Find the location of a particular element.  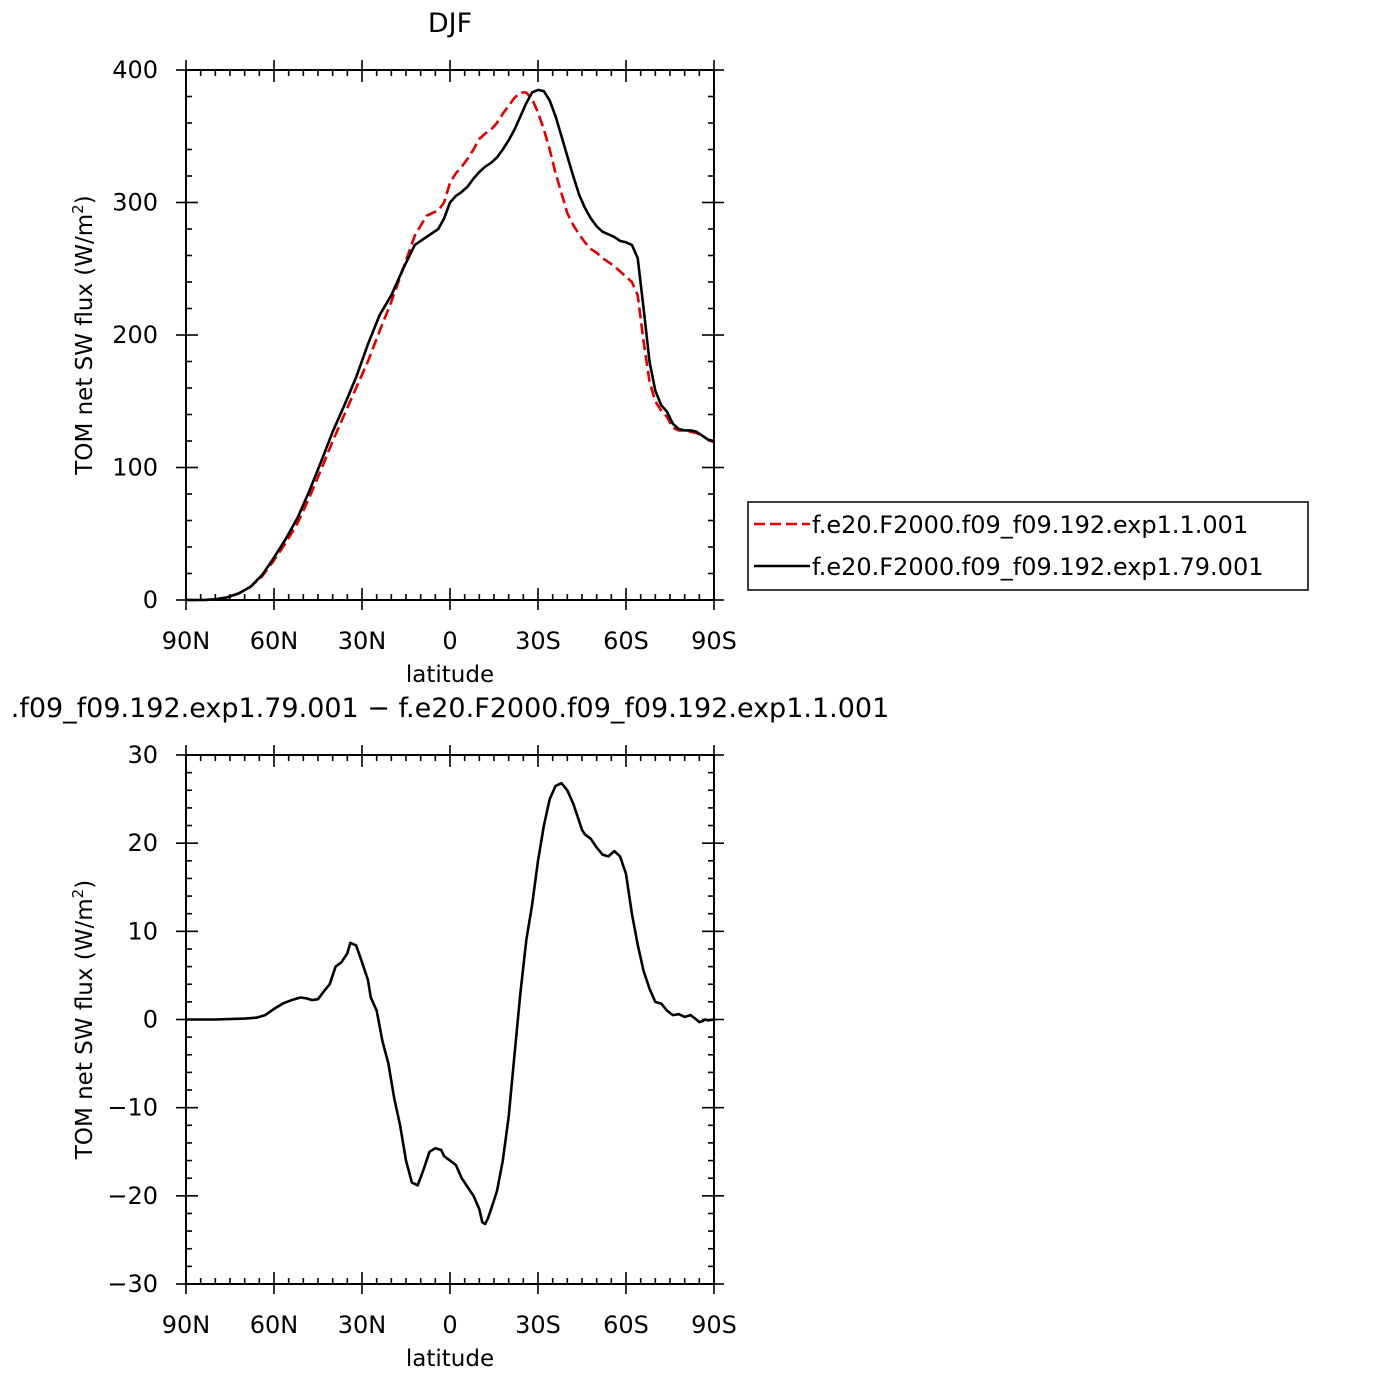

y-tick-label: 300 is located at coordinates (135, 203).